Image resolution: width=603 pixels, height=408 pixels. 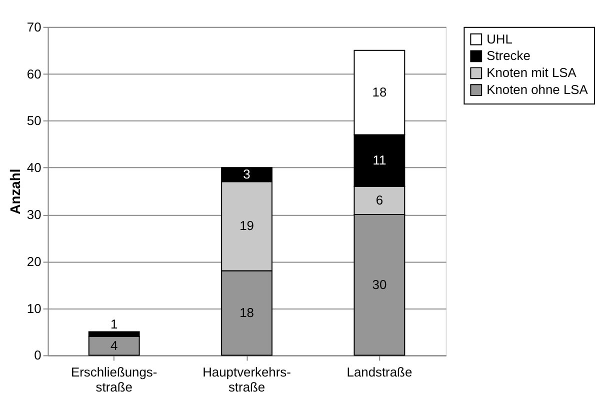 What do you see at coordinates (531, 72) in the screenshot?
I see `legend-label: Knoten mit LSA` at bounding box center [531, 72].